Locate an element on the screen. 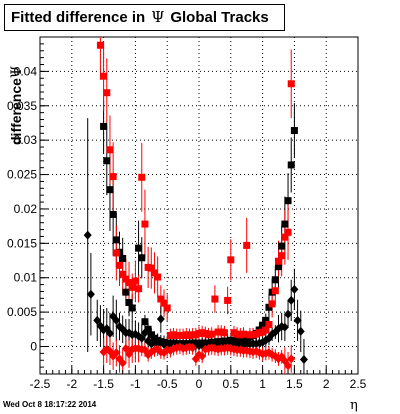 This screenshot has height=414, width=400. y-tick-label: 0.01 is located at coordinates (26, 278).